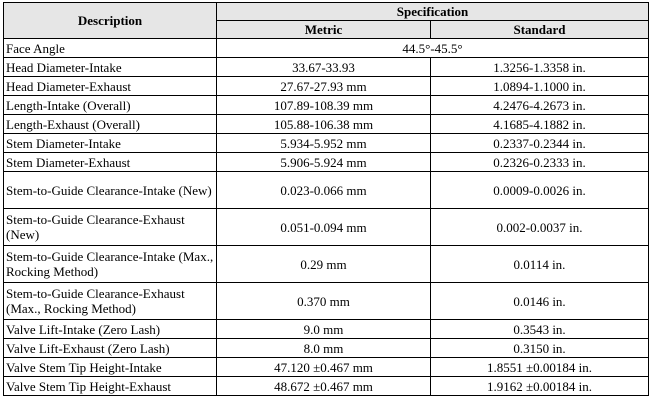  What do you see at coordinates (110, 48) in the screenshot?
I see `row-description: Face Angle` at bounding box center [110, 48].